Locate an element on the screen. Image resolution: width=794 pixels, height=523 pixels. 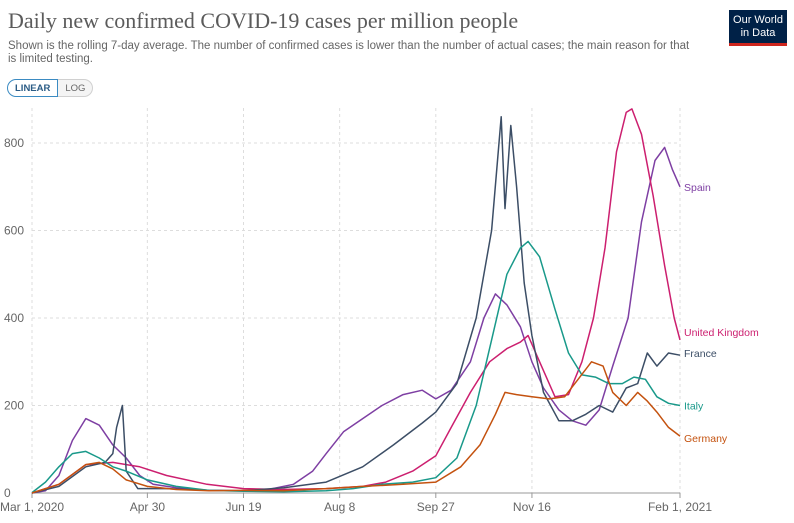
y-axis-ticks: 0 200 400 600 800 is located at coordinates (14, 318).